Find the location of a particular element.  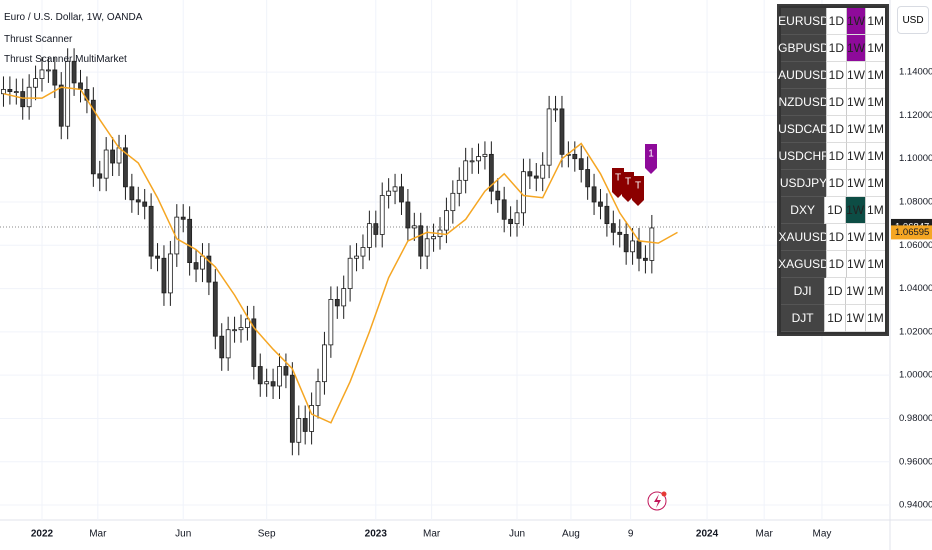

y-tick-label: 1.10000 is located at coordinates (915, 158).